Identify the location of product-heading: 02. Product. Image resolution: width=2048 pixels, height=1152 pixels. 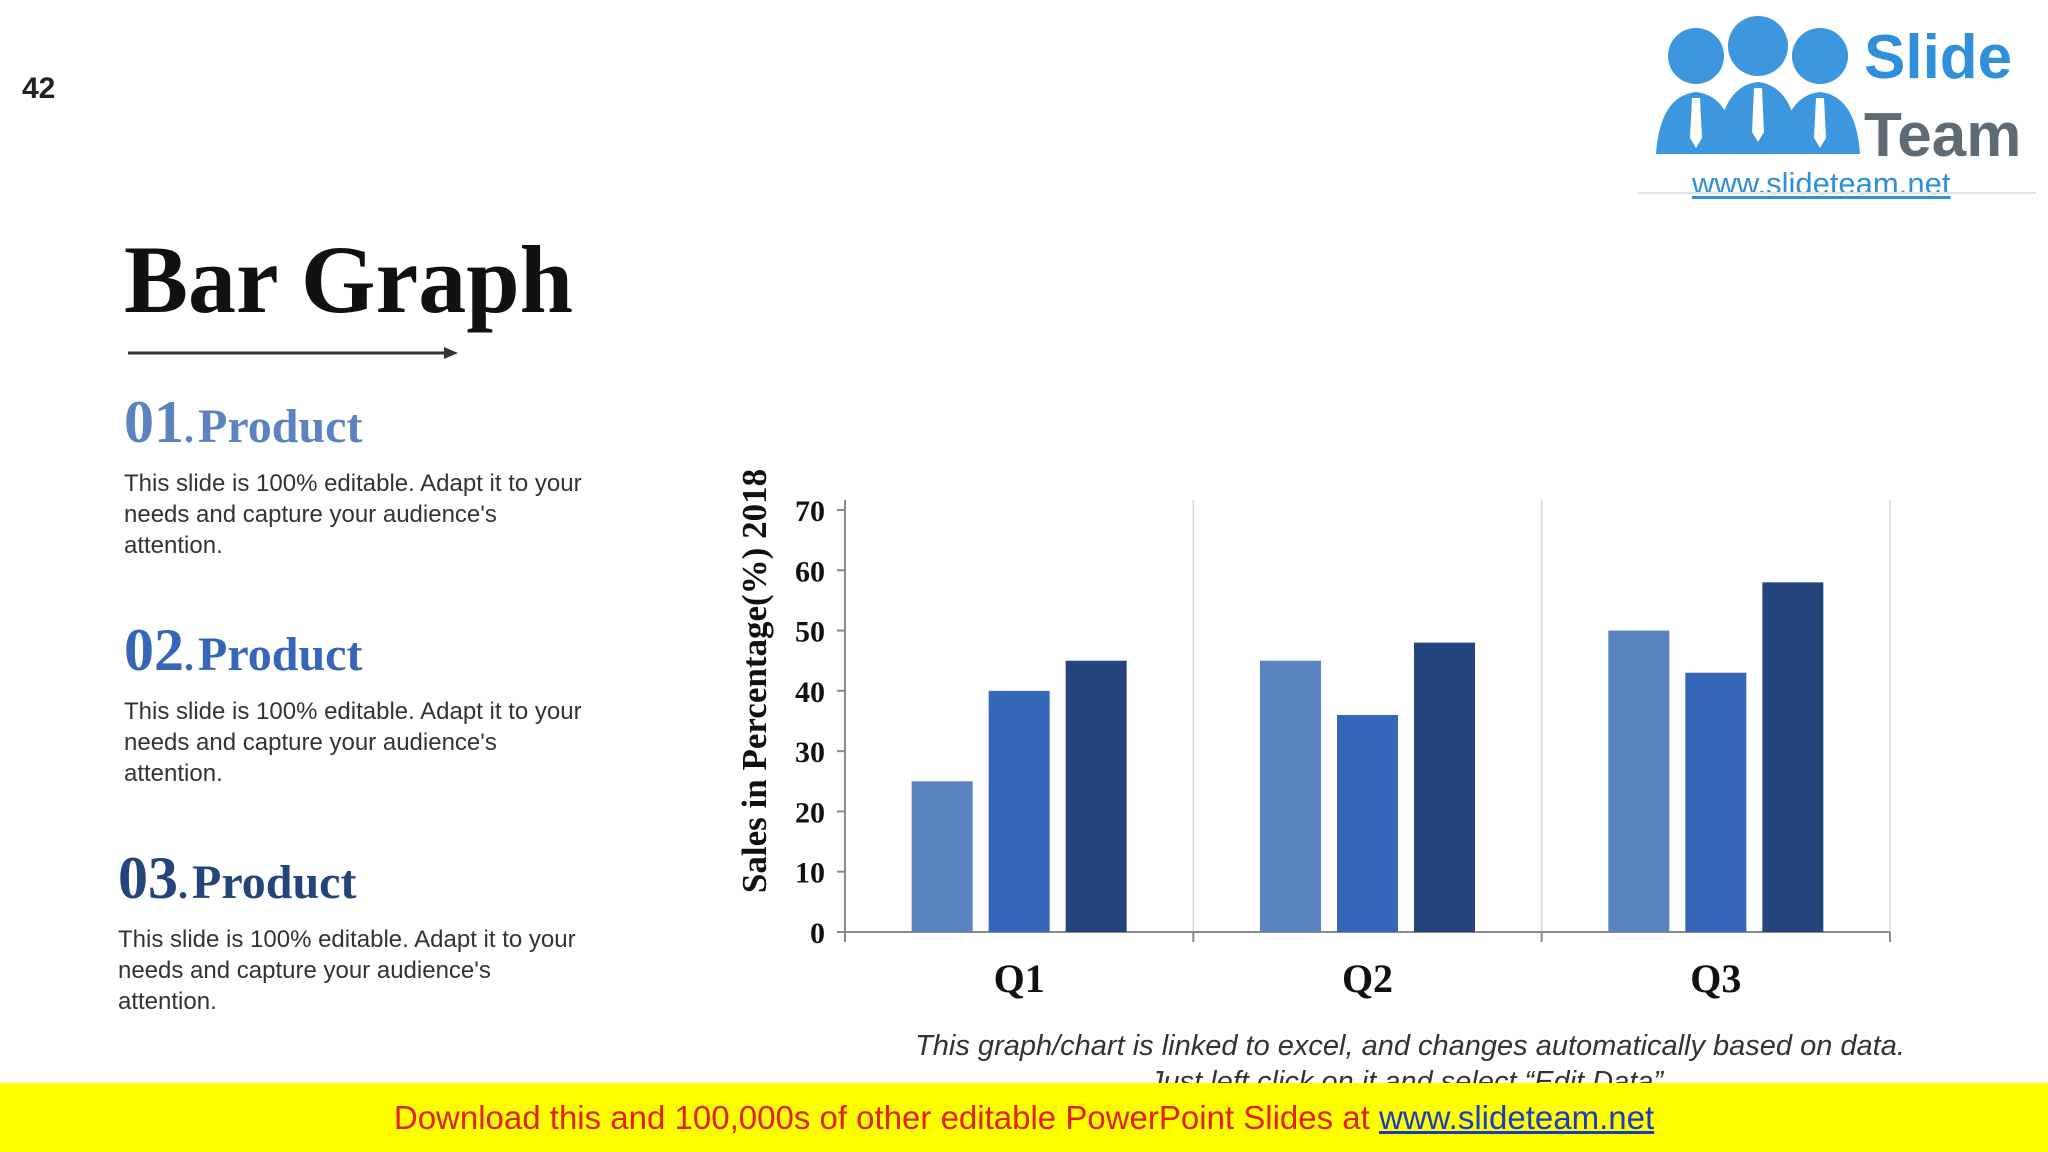
(243, 650).